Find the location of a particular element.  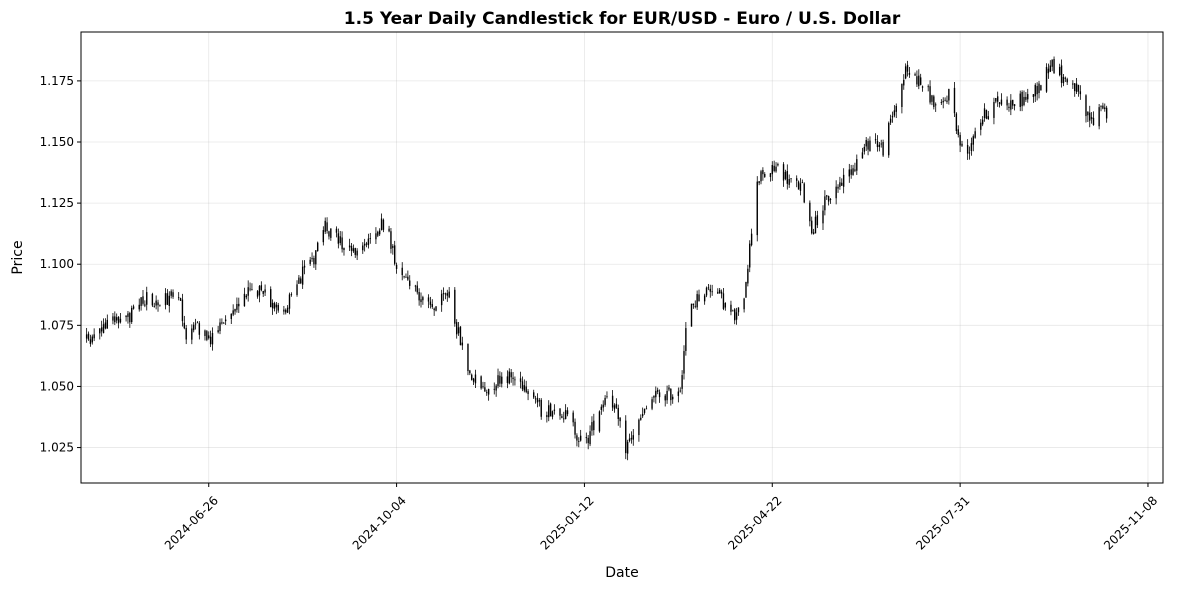

x-tick-label: 2025-07-31 is located at coordinates (942, 522).